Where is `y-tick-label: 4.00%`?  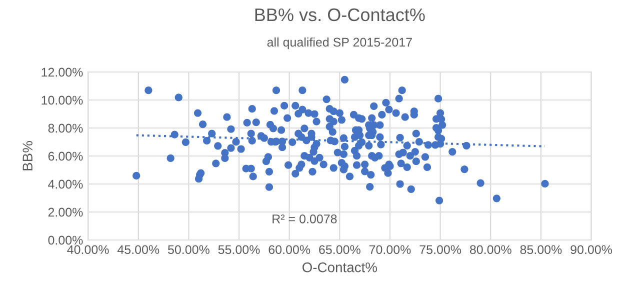 y-tick-label: 4.00% is located at coordinates (65, 184).